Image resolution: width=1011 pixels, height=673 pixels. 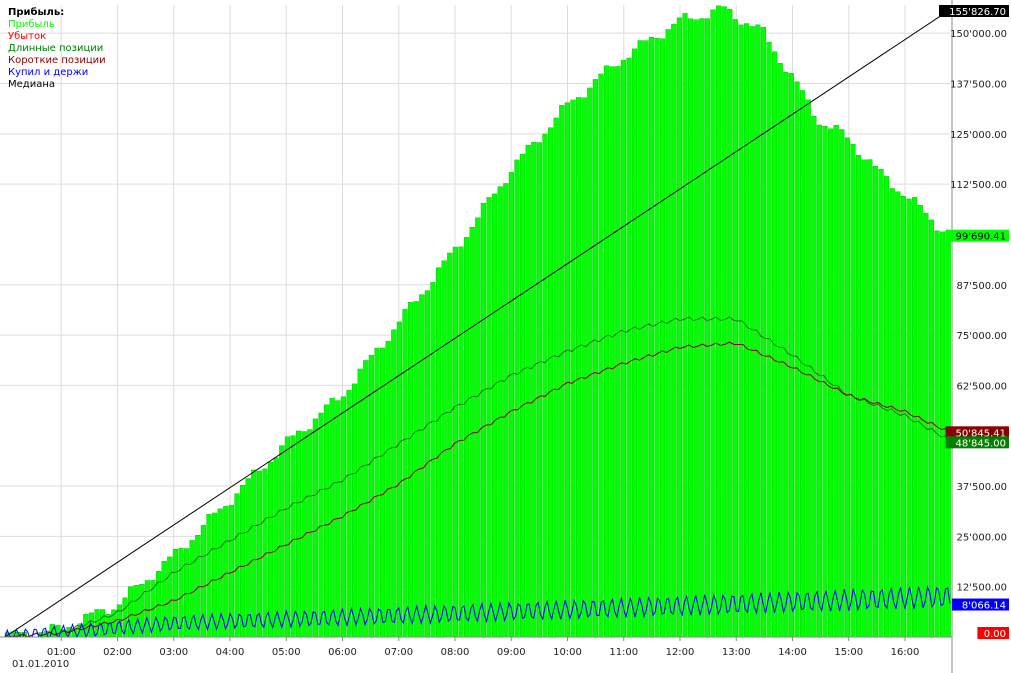 I want to click on value-label: 99'690.41, so click(x=981, y=237).